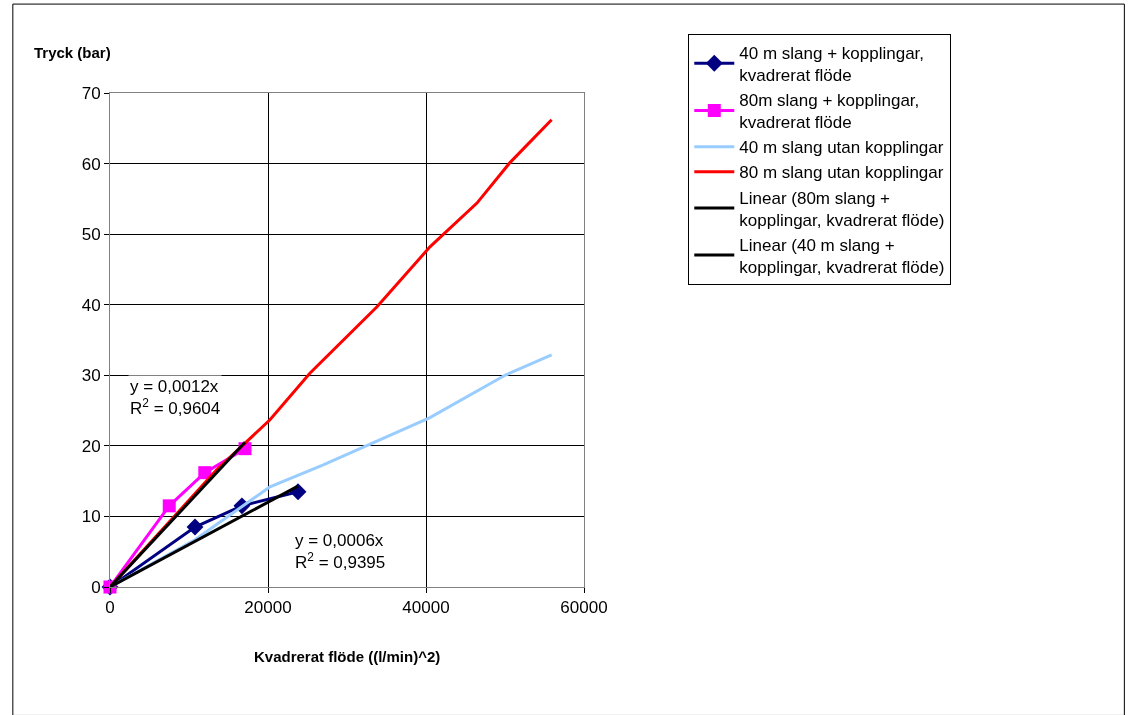 Image resolution: width=1129 pixels, height=715 pixels. Describe the element at coordinates (91, 376) in the screenshot. I see `y-tick-label: 30` at that location.